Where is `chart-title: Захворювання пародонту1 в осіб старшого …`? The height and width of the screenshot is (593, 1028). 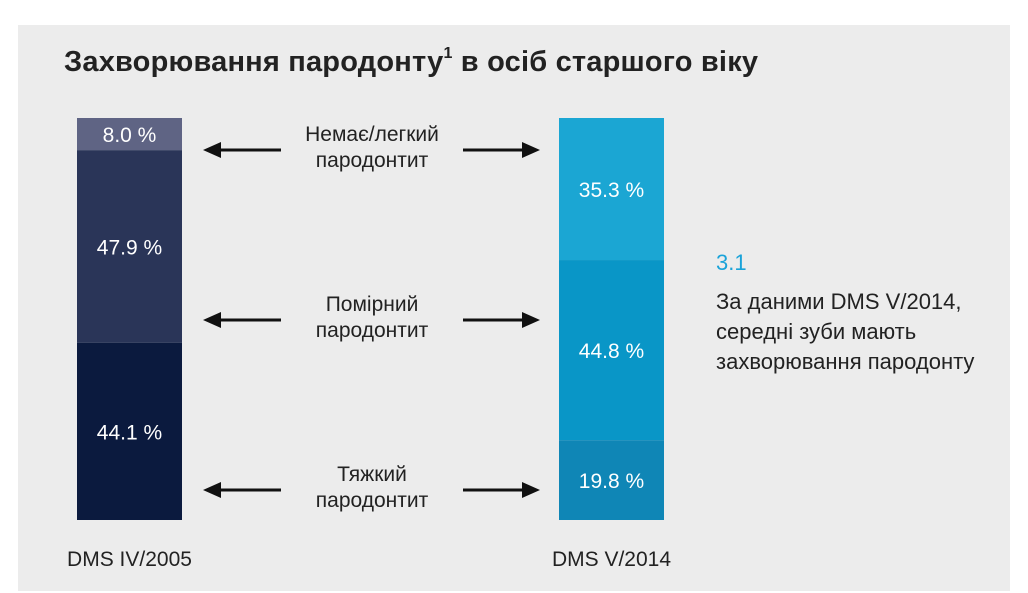
chart-title: Захворювання пародонту1 в осіб старшого … is located at coordinates (411, 62).